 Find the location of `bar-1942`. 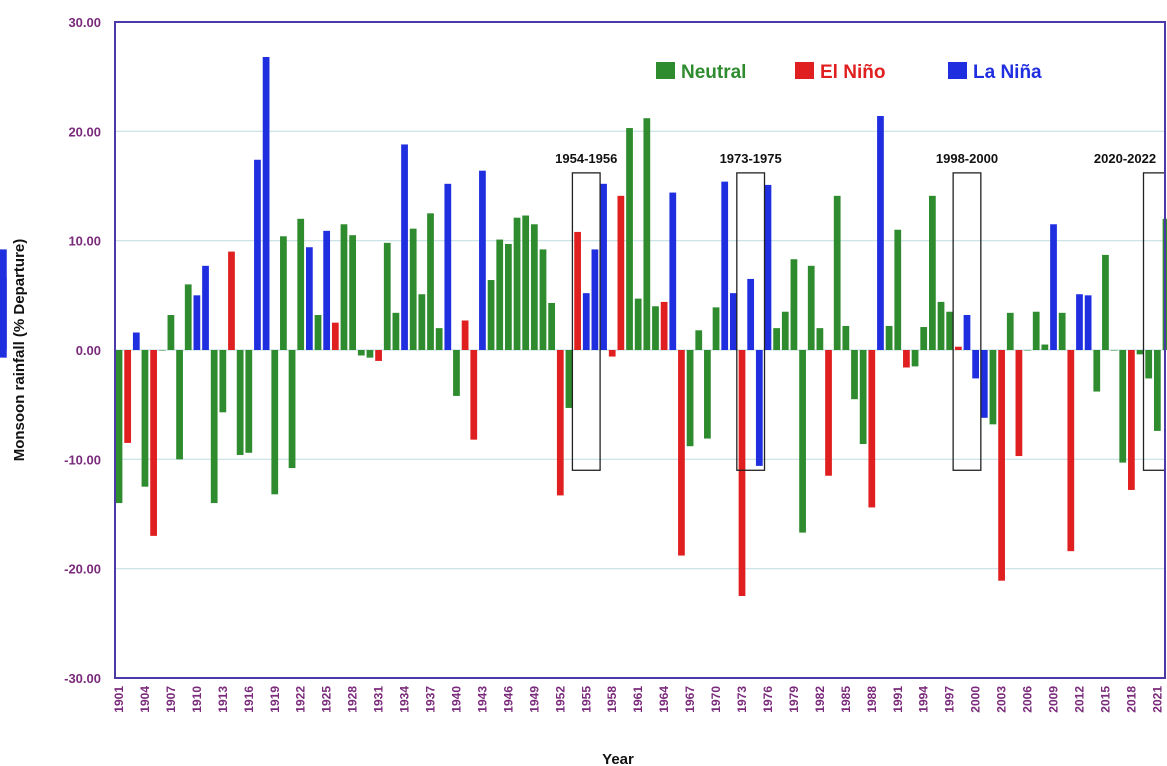

bar-1942 is located at coordinates (474, 395).